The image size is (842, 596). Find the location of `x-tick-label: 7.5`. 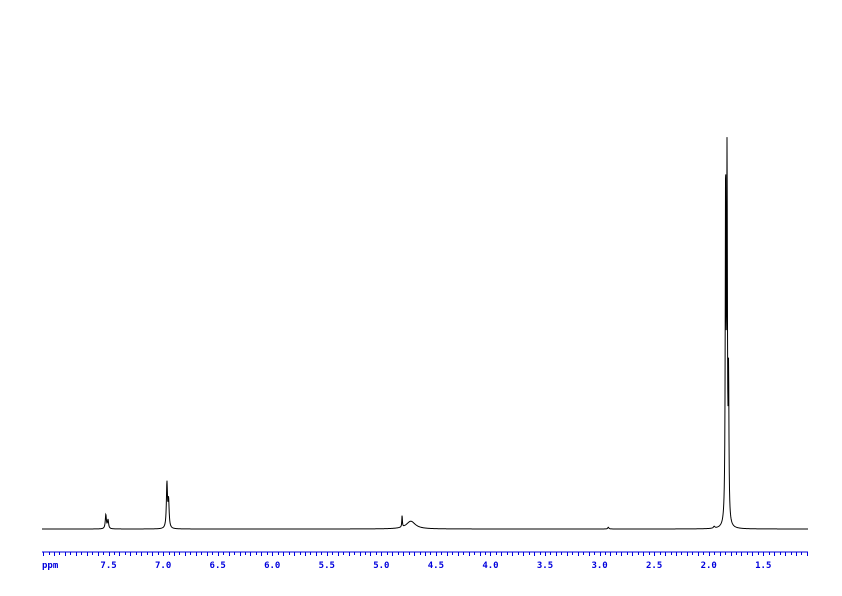

x-tick-label: 7.5 is located at coordinates (108, 566).